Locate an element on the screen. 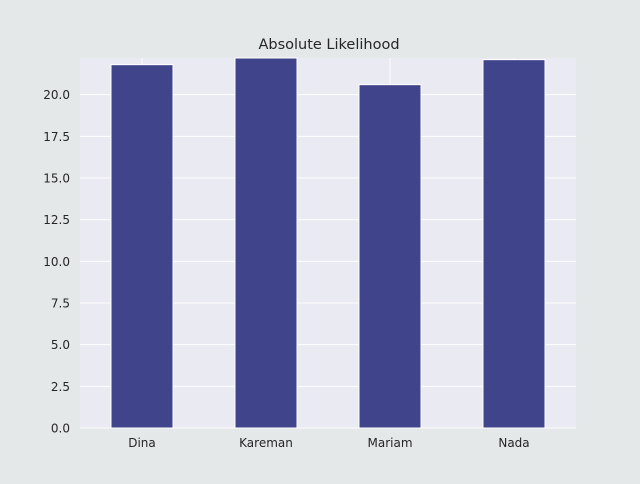 The image size is (640, 484). bar-nada is located at coordinates (514, 244).